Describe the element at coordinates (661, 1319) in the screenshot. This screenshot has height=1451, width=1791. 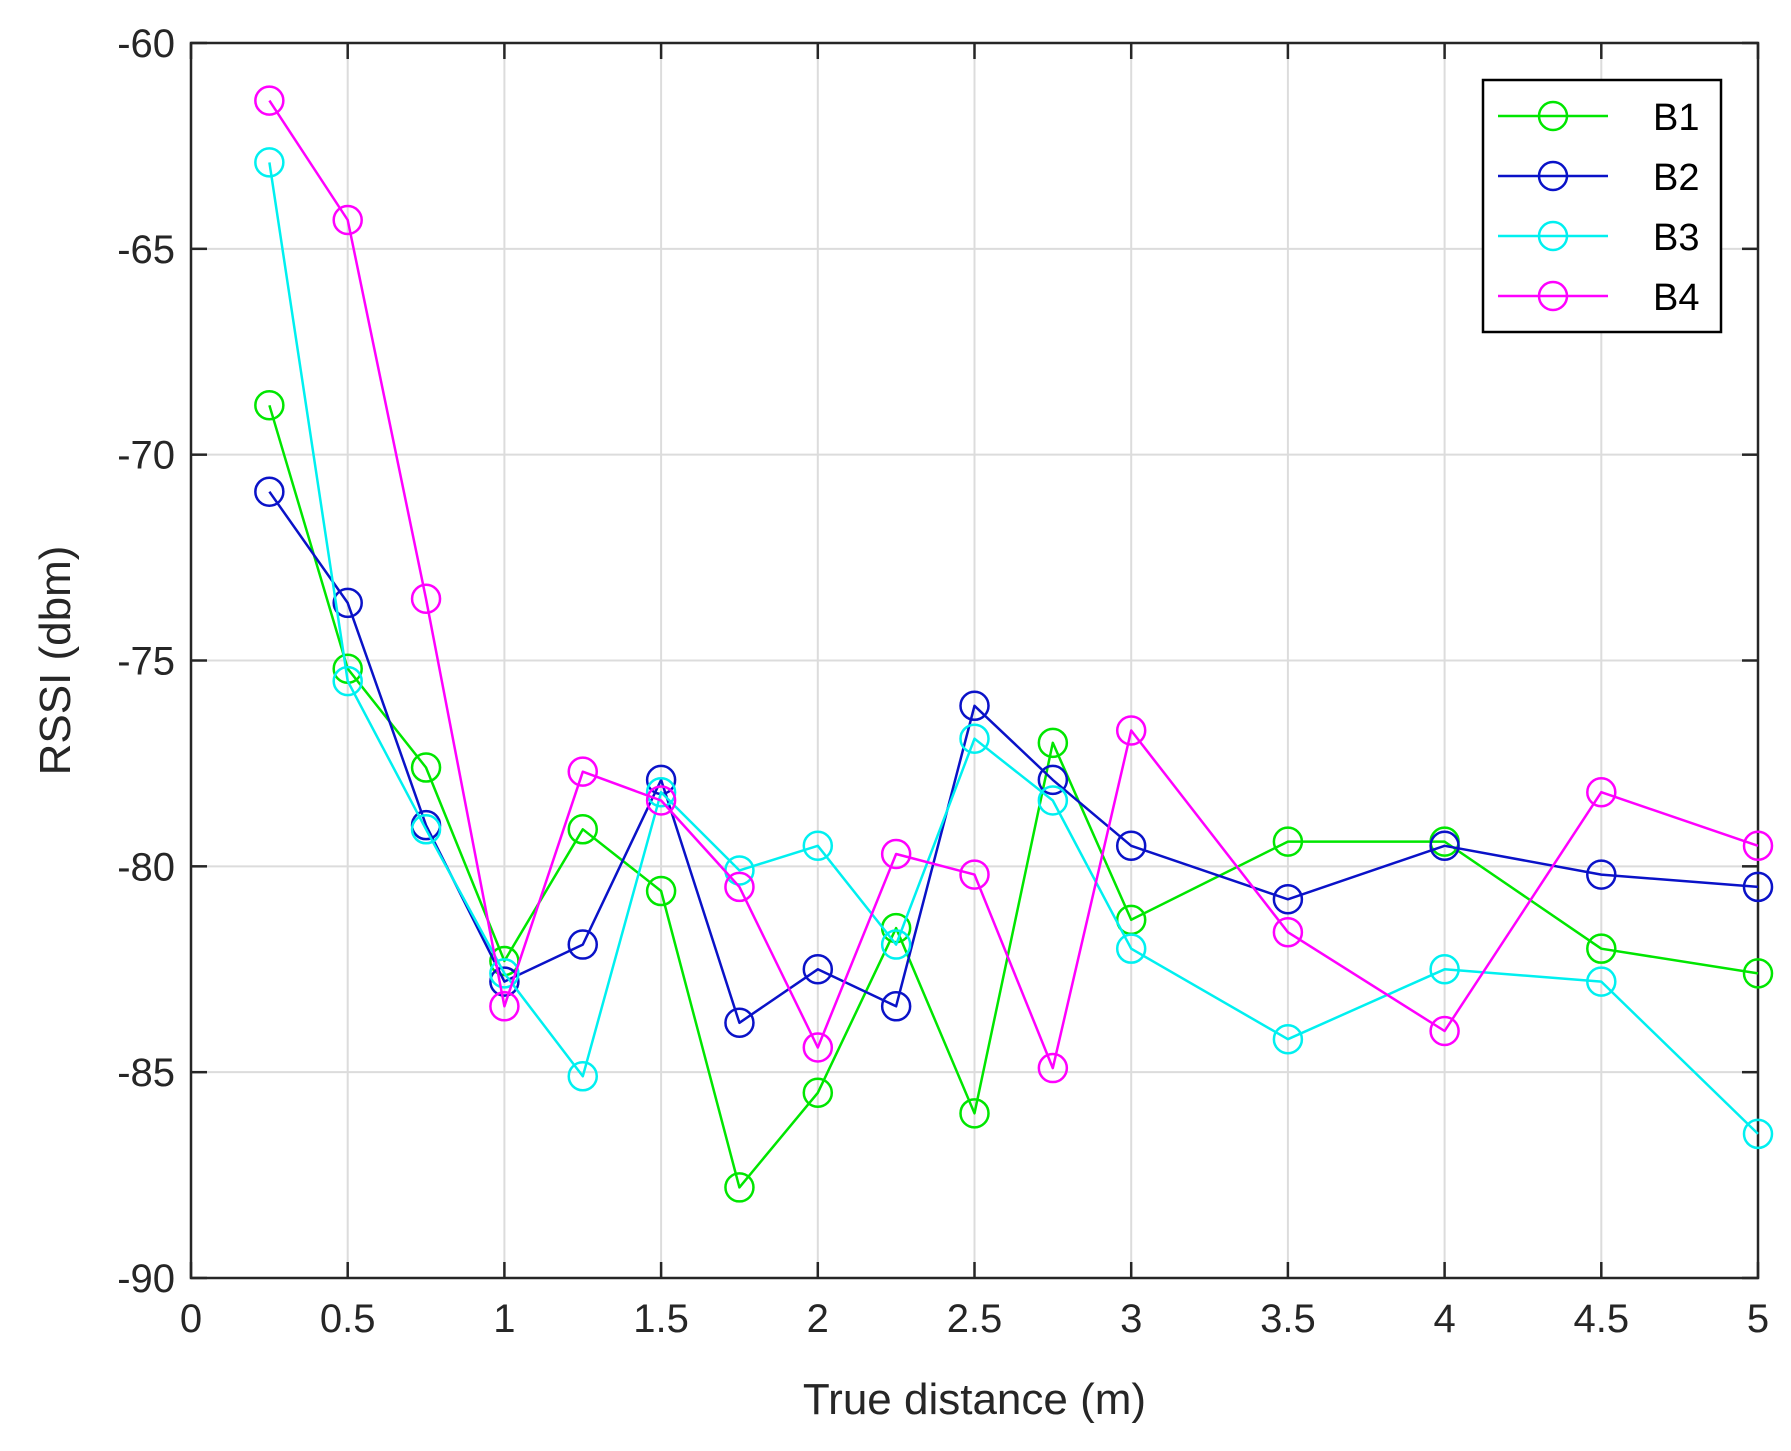
I see `x-tick-label: 1.5` at that location.